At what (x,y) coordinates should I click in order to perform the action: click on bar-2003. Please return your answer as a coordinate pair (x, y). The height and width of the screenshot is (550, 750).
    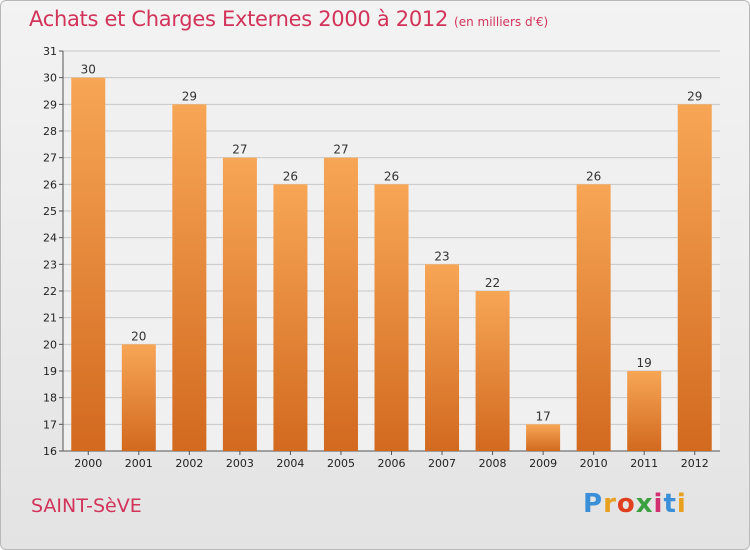
    Looking at the image, I should click on (239, 304).